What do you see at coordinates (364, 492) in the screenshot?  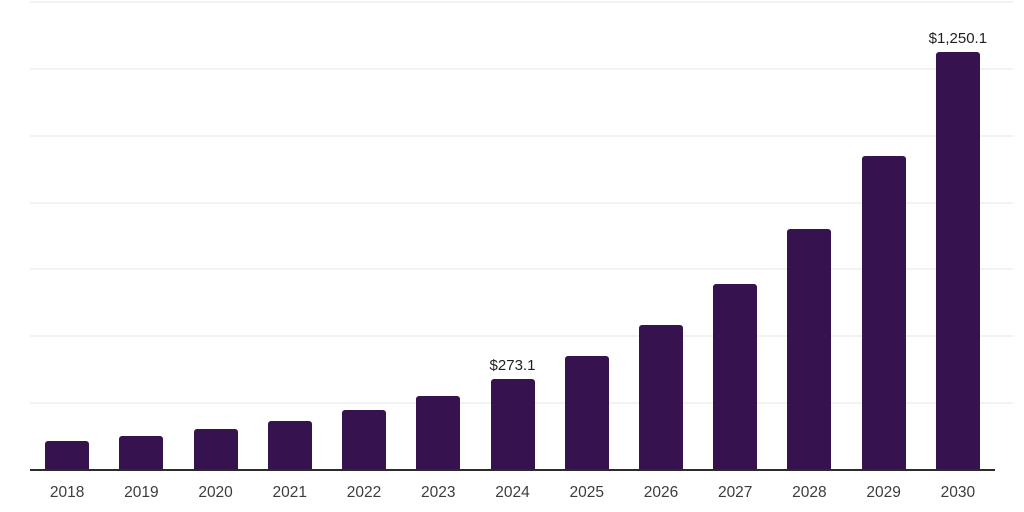 I see `x-tick-2022: 2022` at bounding box center [364, 492].